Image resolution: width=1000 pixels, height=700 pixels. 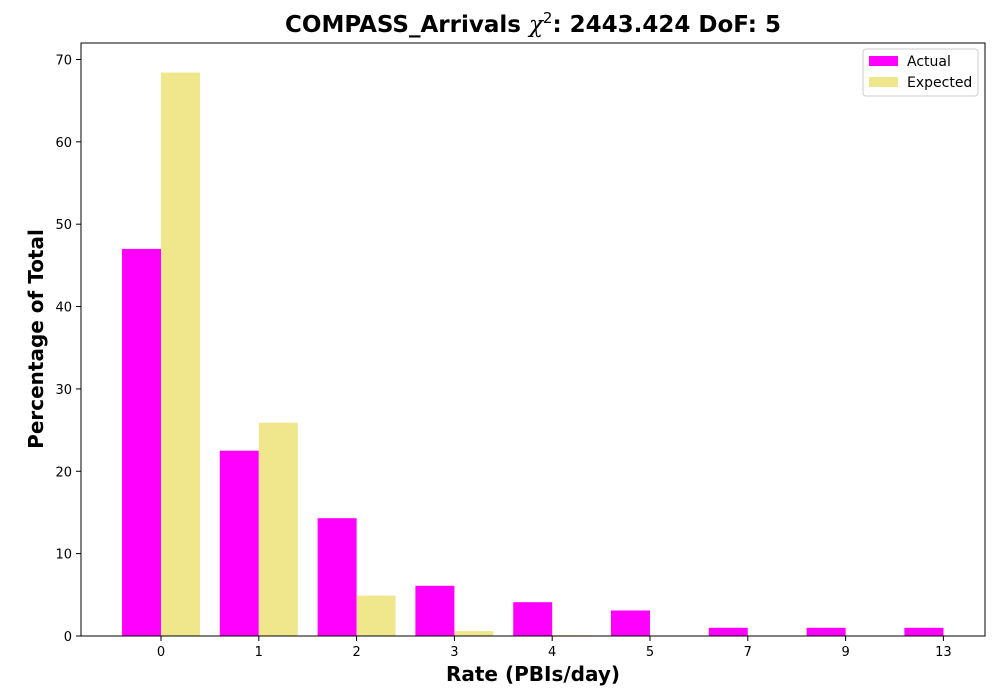 What do you see at coordinates (36, 339) in the screenshot?
I see `y-axis-label: Percentage of Total` at bounding box center [36, 339].